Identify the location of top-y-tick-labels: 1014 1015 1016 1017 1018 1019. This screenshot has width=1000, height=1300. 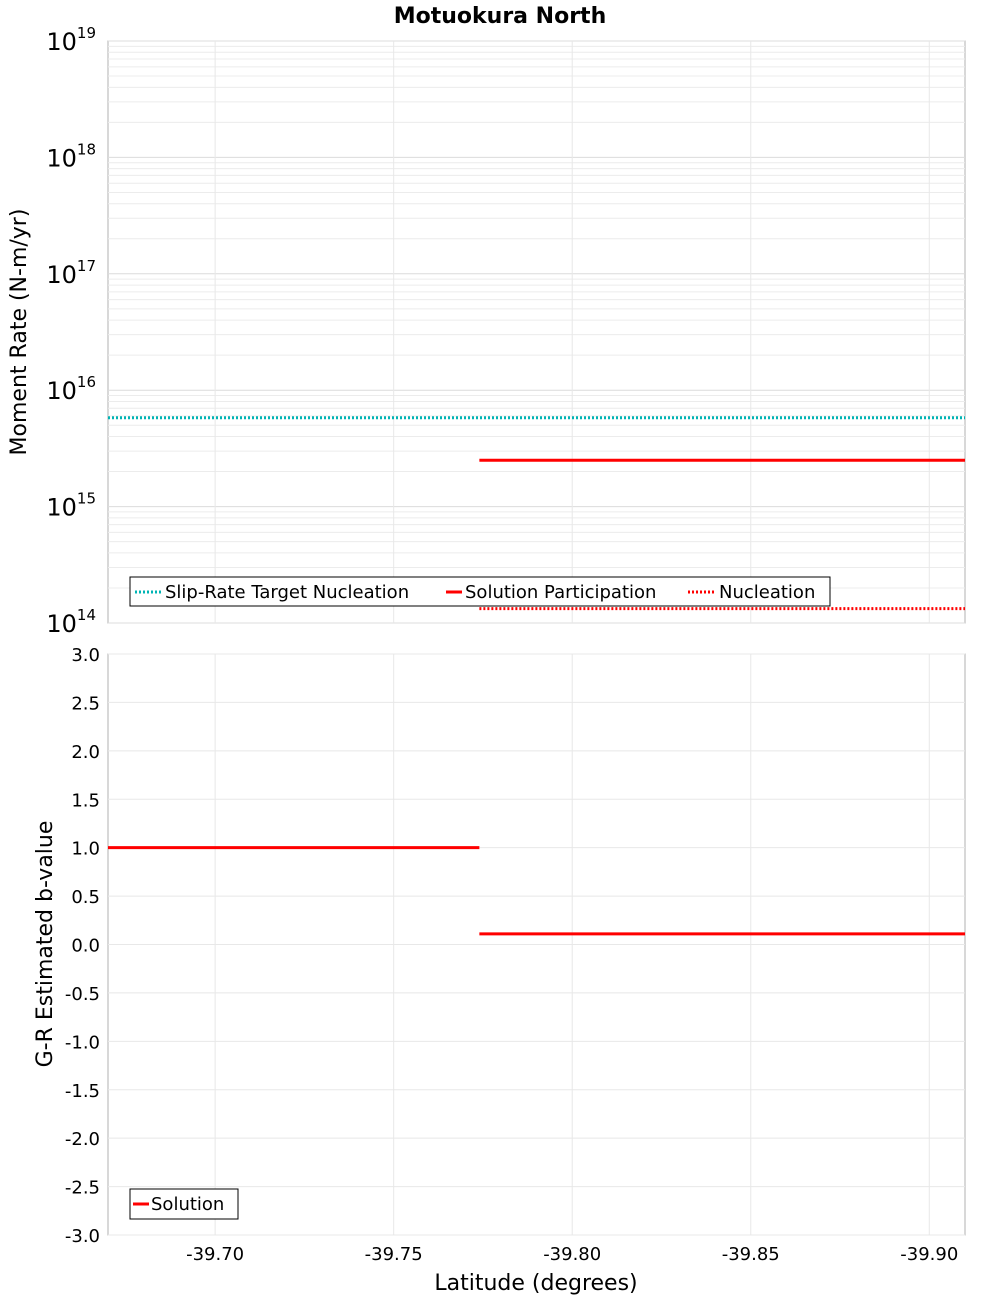
(71, 331).